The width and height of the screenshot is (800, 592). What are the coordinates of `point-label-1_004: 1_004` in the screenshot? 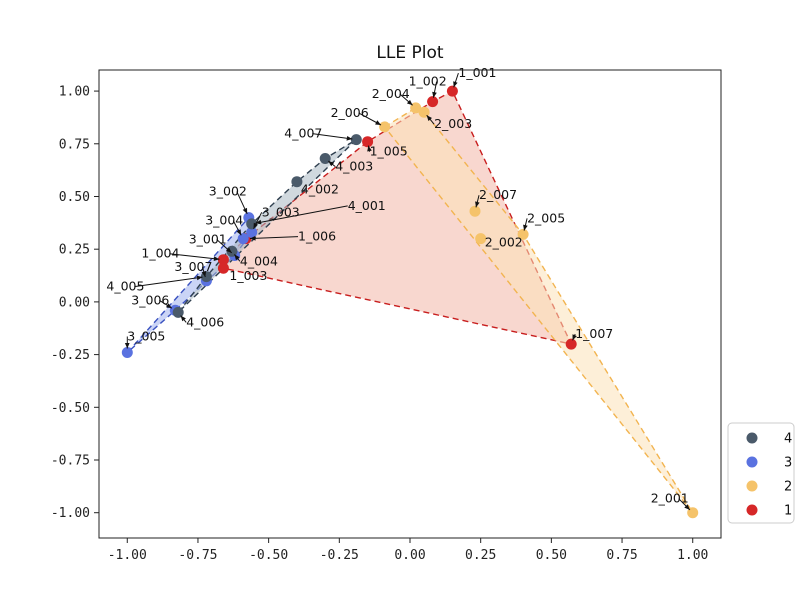 It's located at (160, 253).